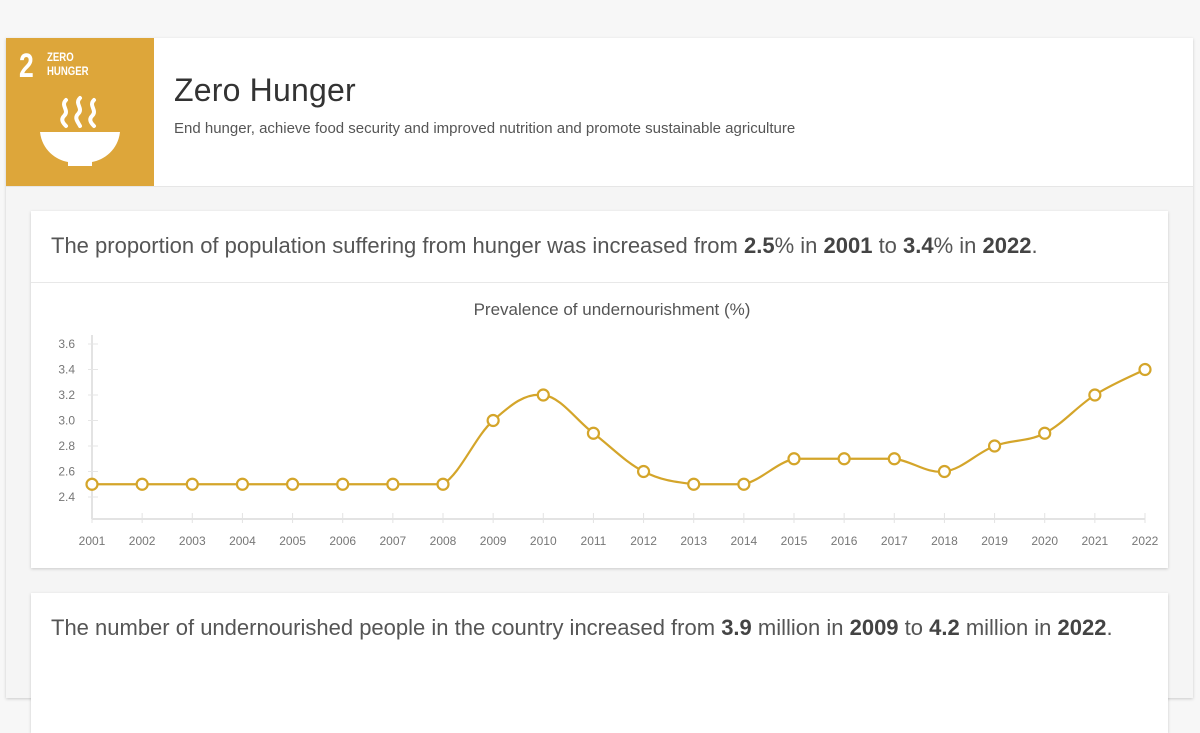 The width and height of the screenshot is (1200, 733). I want to click on data-point-2002, so click(142, 484).